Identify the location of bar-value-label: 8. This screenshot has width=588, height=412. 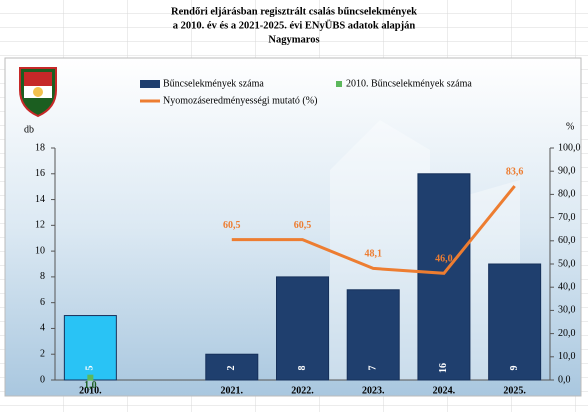
(302, 368).